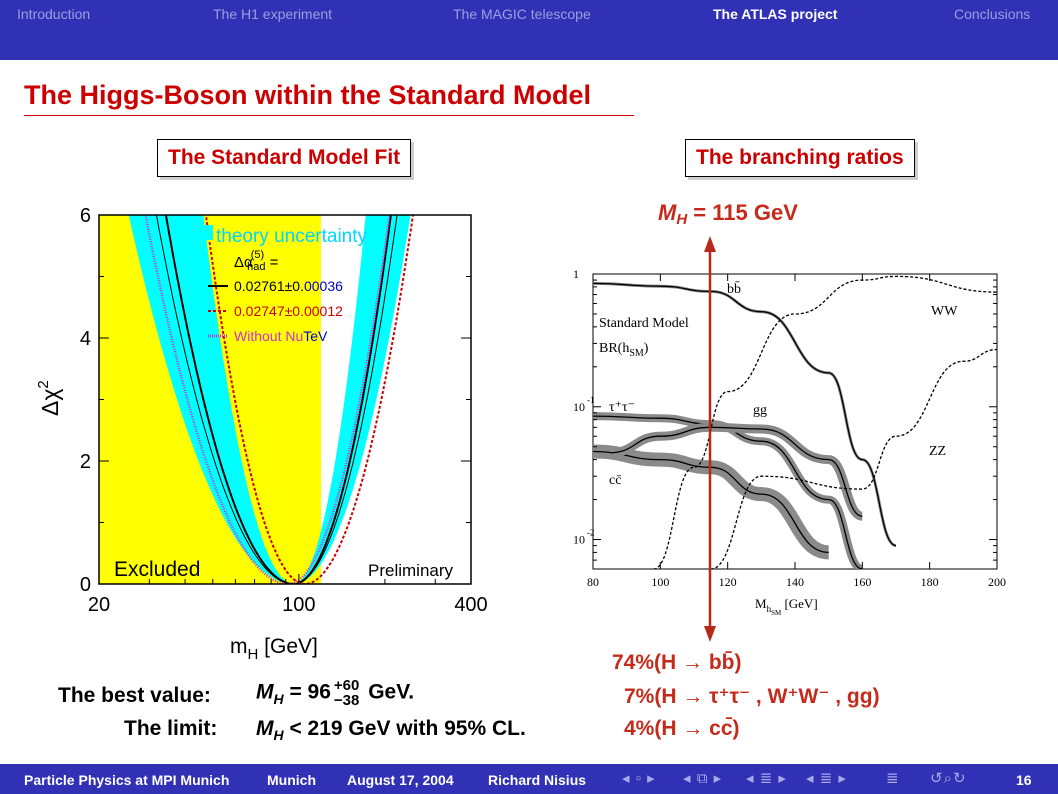 The width and height of the screenshot is (1058, 794). I want to click on br-cc: 4%(H → cc̄), so click(682, 728).